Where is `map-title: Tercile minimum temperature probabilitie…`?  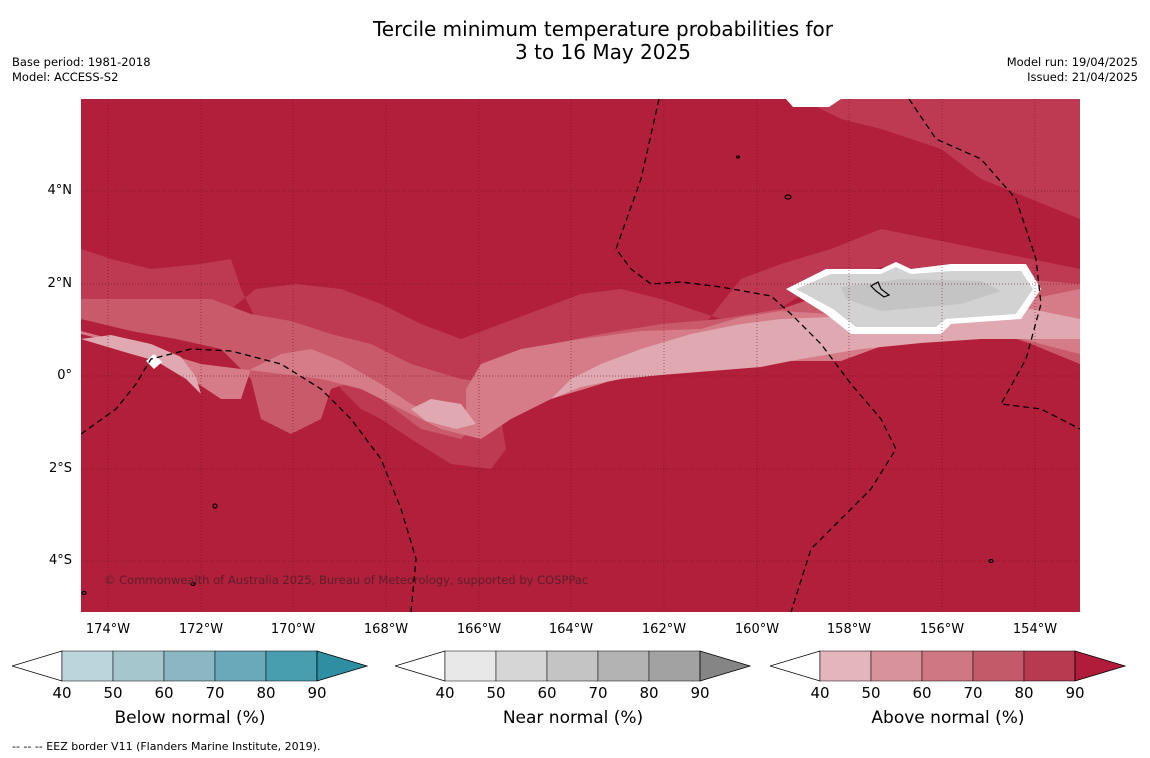
map-title: Tercile minimum temperature probabilitie… is located at coordinates (603, 41).